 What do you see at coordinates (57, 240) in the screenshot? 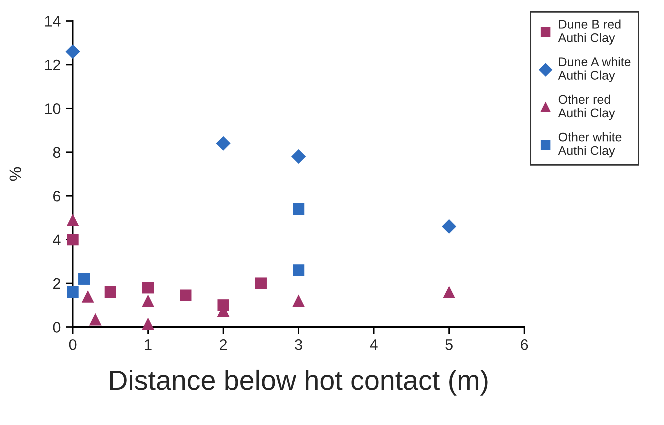
I see `y-tick-label: 4` at bounding box center [57, 240].